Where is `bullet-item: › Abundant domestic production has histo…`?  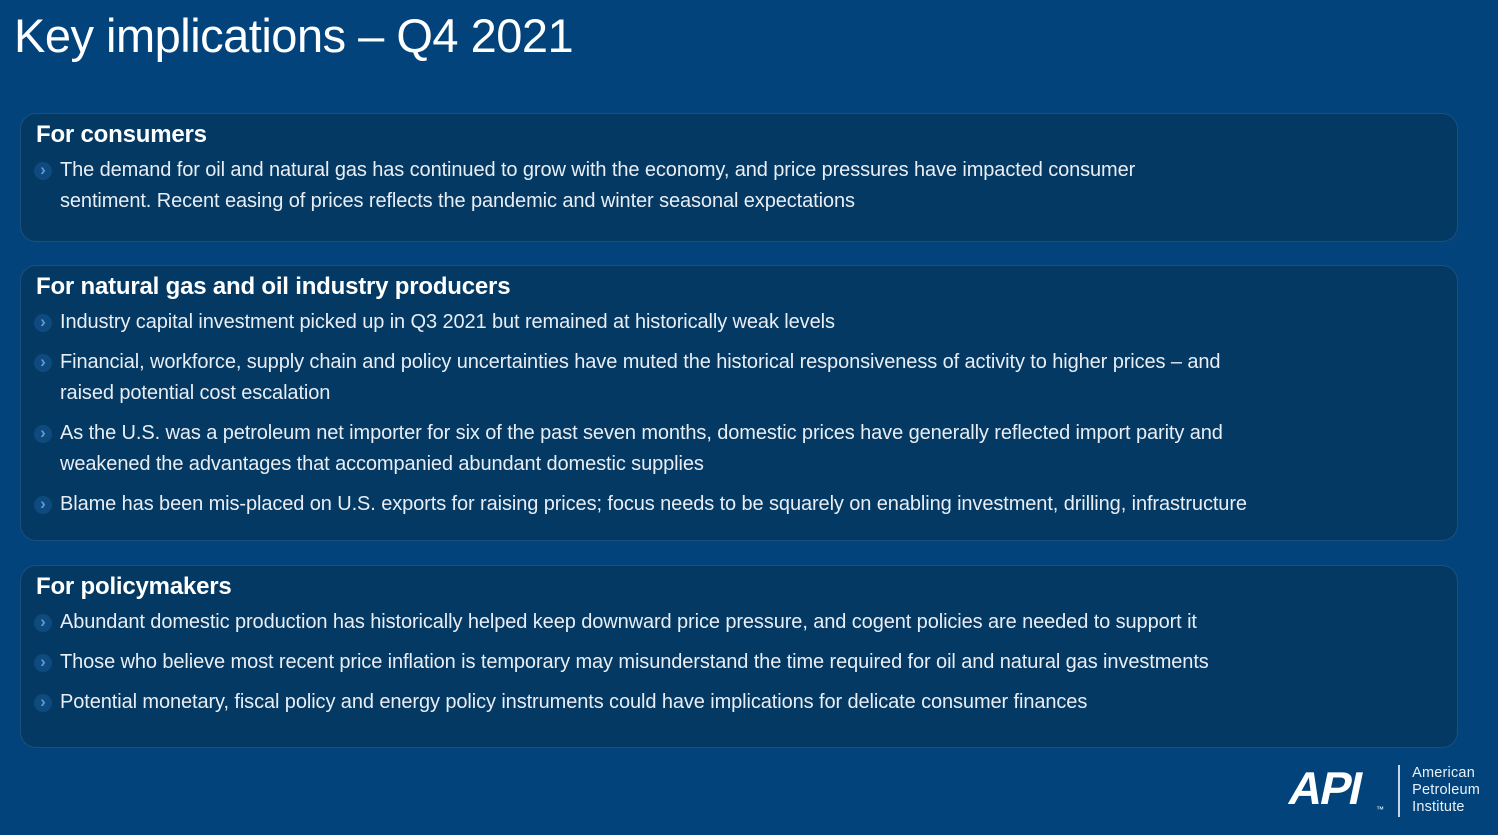 bullet-item: › Abundant domestic production has histo… is located at coordinates (737, 622).